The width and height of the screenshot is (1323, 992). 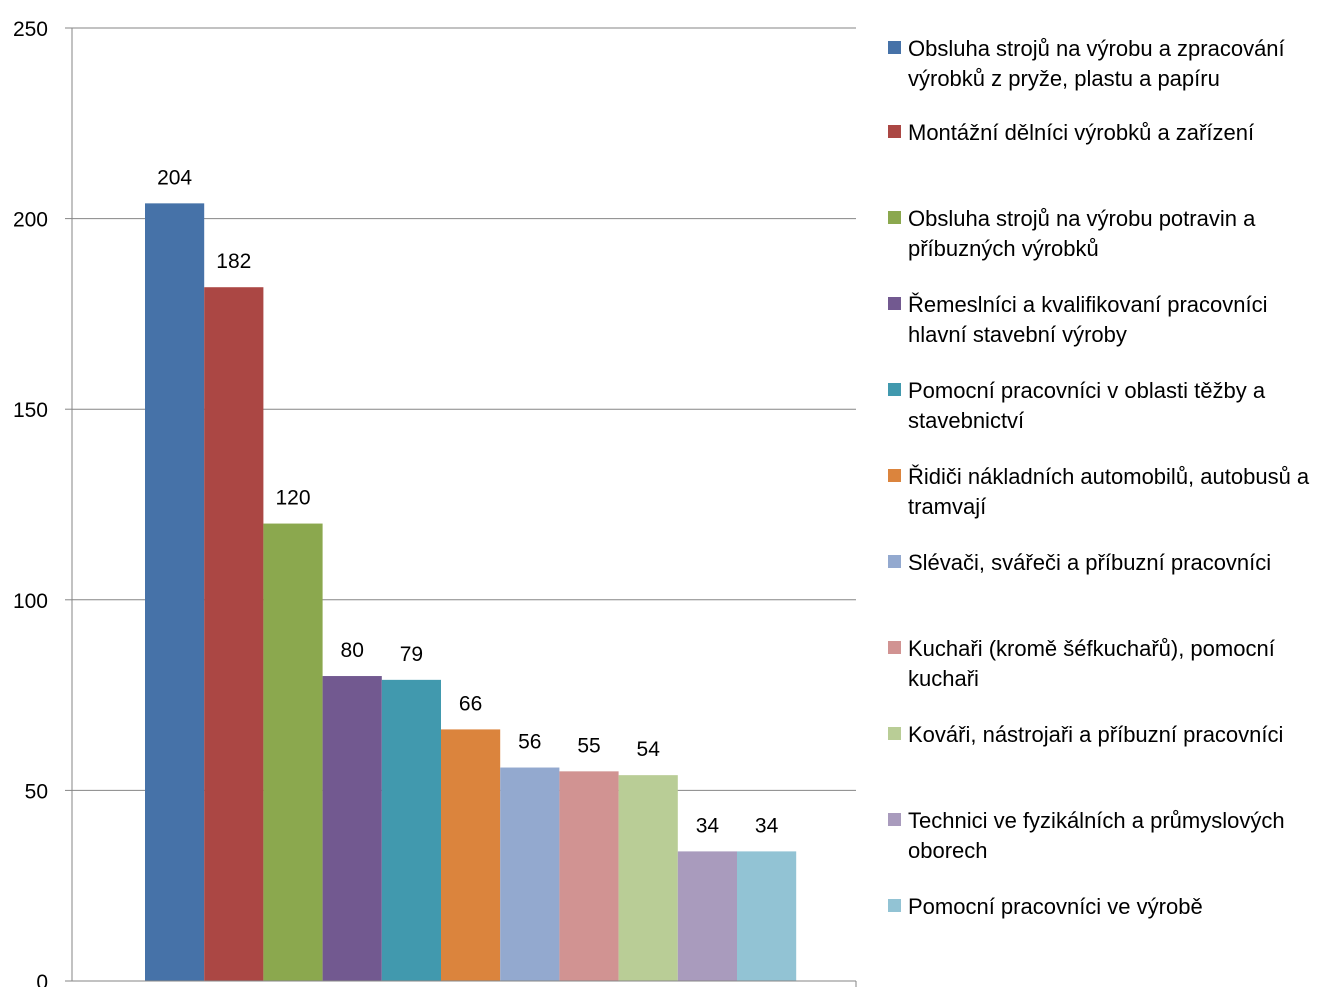 What do you see at coordinates (1081, 132) in the screenshot?
I see `legend-label: Montážní dělníci výrobků a zařízení` at bounding box center [1081, 132].